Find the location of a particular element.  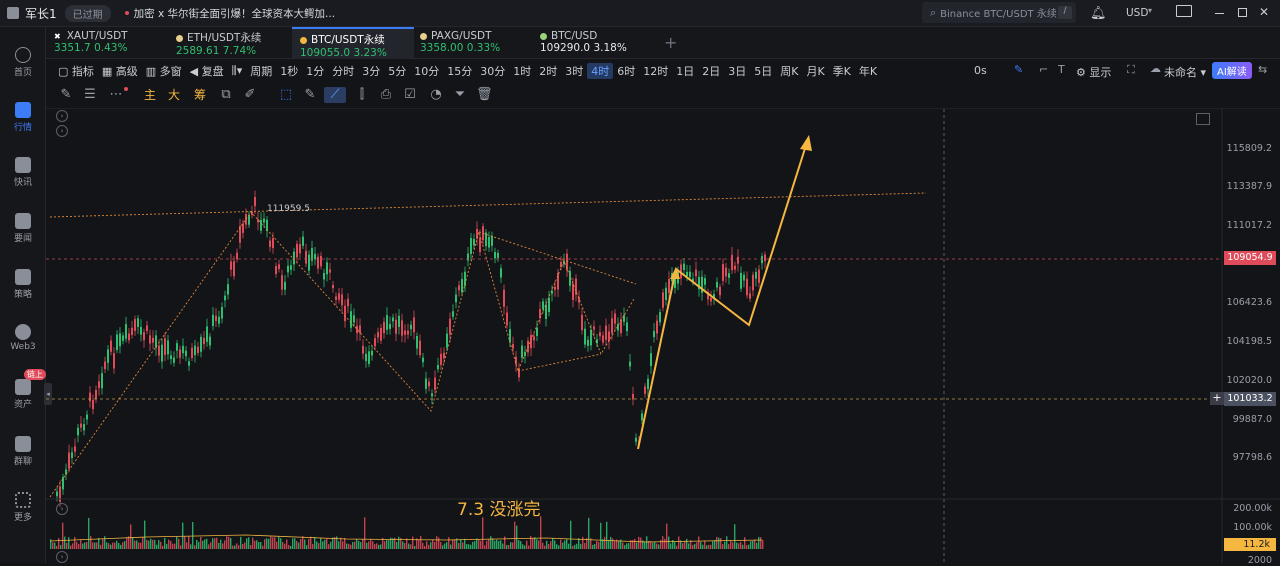

magnet-icon: ⧉ is located at coordinates (226, 94).